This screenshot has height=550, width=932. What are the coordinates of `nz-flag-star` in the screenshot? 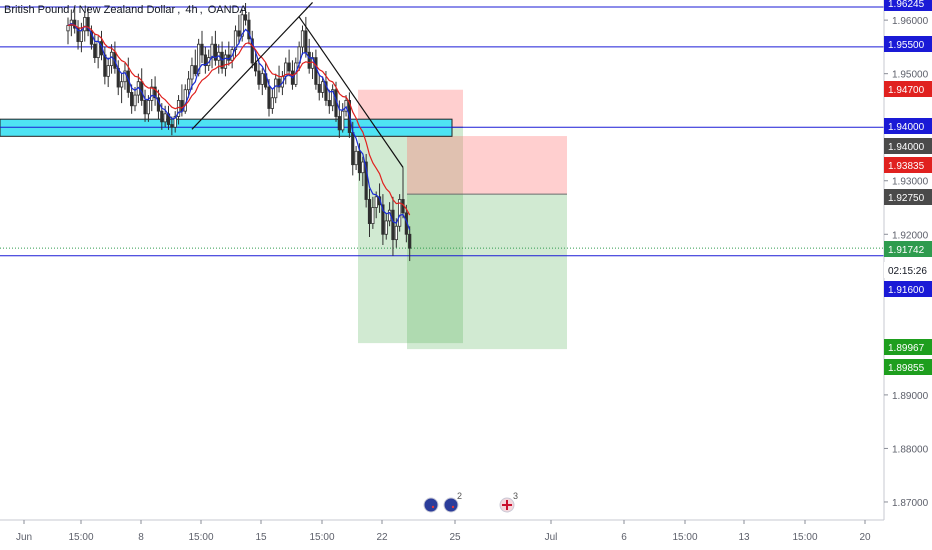 It's located at (433, 507).